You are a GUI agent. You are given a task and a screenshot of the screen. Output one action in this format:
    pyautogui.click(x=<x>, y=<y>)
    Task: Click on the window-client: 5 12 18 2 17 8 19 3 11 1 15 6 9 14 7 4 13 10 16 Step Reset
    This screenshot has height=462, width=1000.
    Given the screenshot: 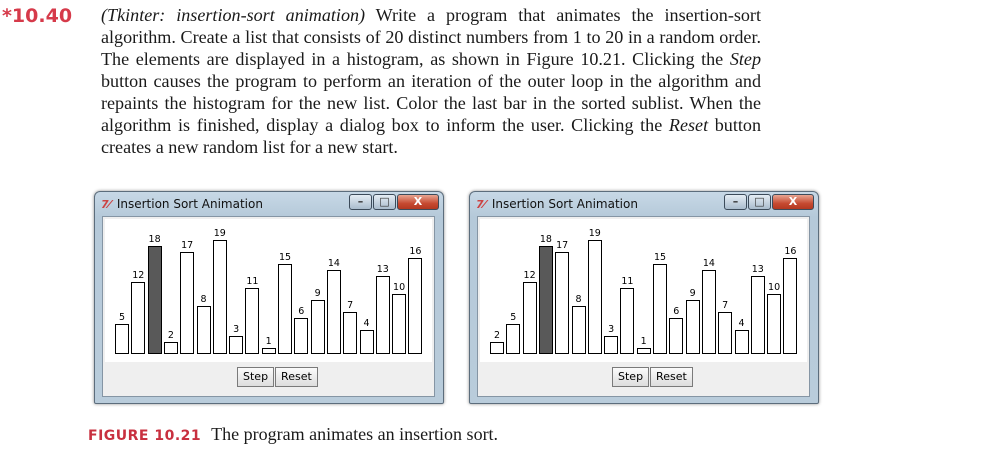 What is the action you would take?
    pyautogui.click(x=268, y=306)
    